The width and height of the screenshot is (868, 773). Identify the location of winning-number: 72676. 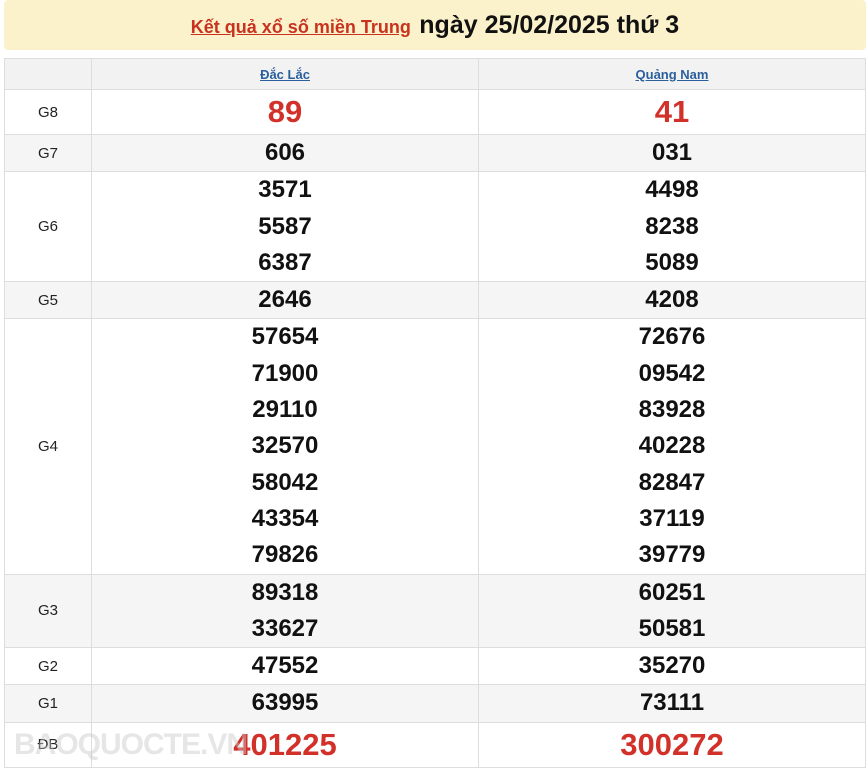
(672, 337).